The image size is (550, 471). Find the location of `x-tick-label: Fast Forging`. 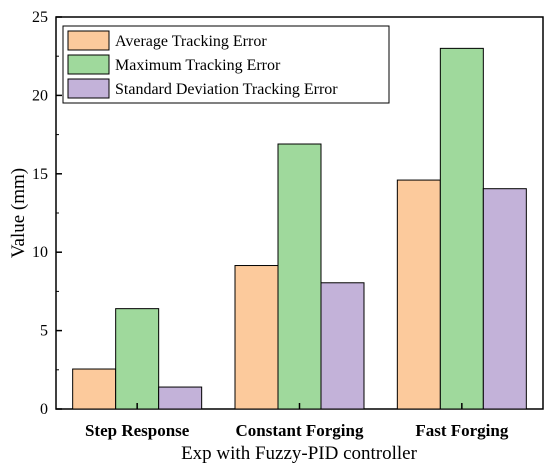

x-tick-label: Fast Forging is located at coordinates (462, 430).